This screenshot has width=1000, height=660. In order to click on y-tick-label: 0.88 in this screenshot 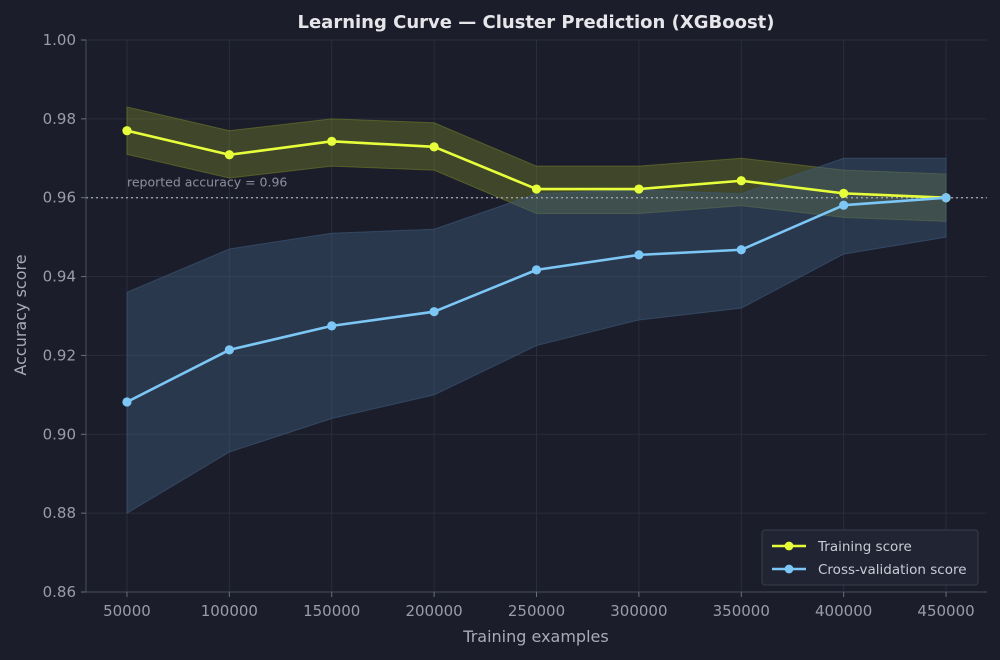, I will do `click(59, 513)`.